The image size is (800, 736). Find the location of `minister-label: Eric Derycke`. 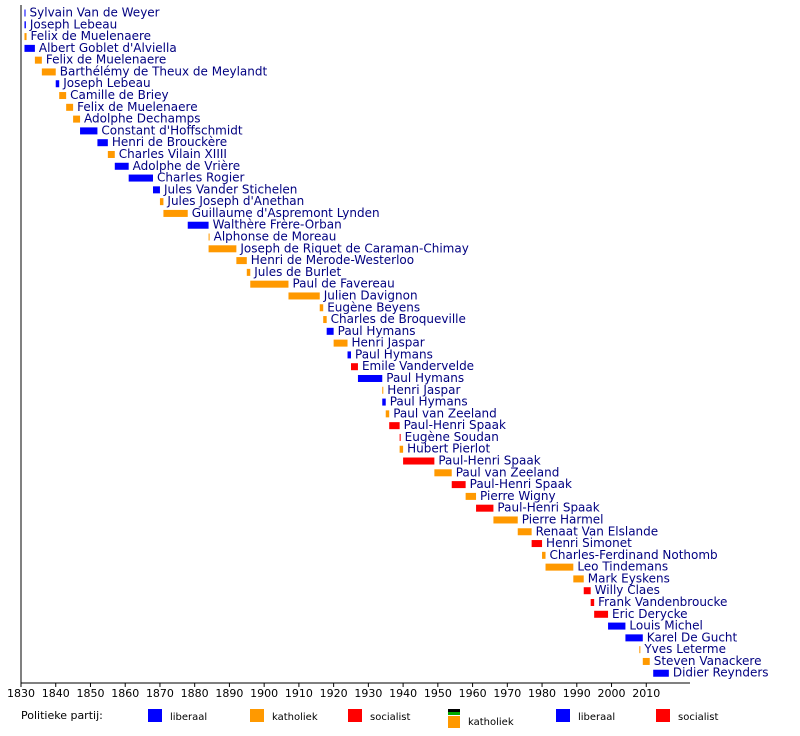

minister-label: Eric Derycke is located at coordinates (649, 614).